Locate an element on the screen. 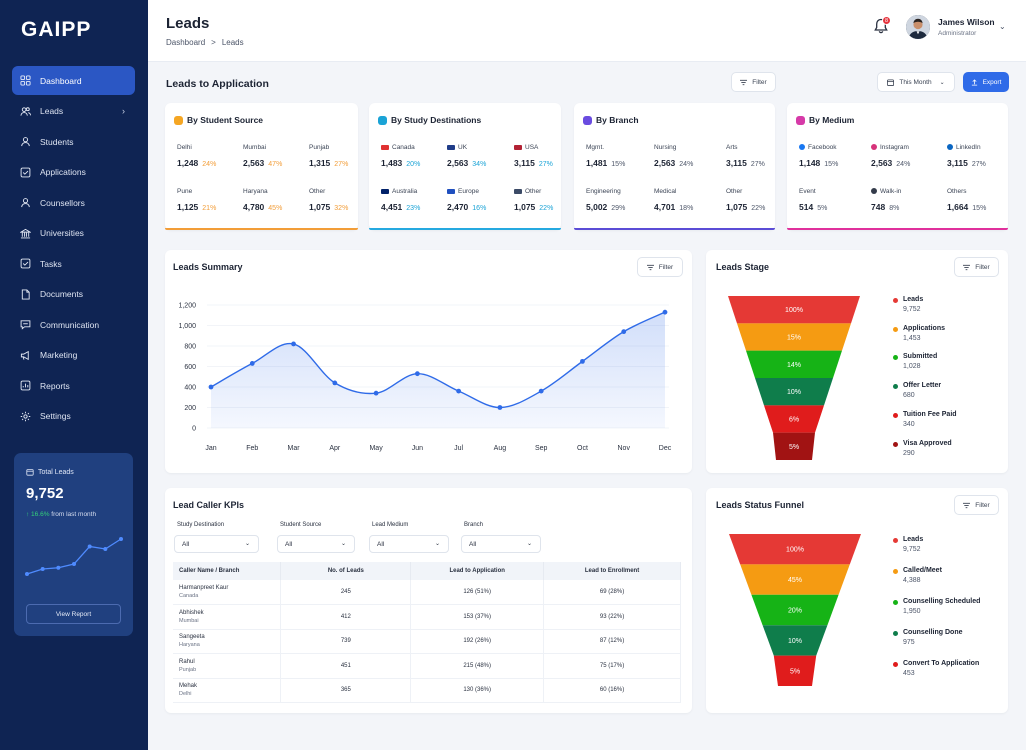  source-card-title: By Study Destinations is located at coordinates (436, 120).